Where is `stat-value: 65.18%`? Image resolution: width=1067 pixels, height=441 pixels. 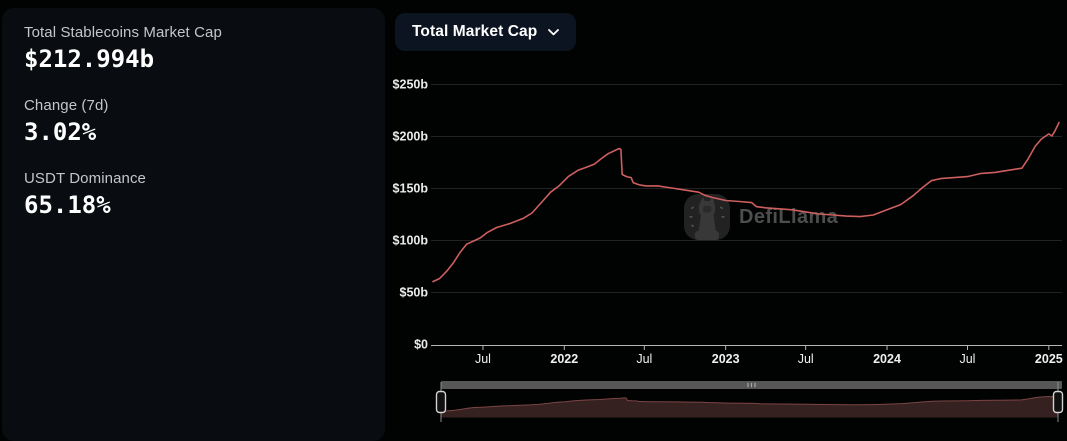
stat-value: 65.18% is located at coordinates (67, 205).